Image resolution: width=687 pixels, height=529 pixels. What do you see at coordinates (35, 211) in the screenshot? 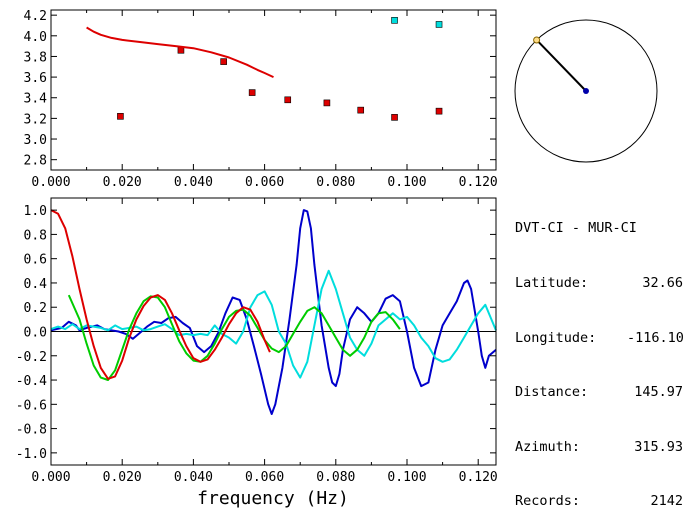
I see `y-tick-label: 1.0` at bounding box center [35, 211].